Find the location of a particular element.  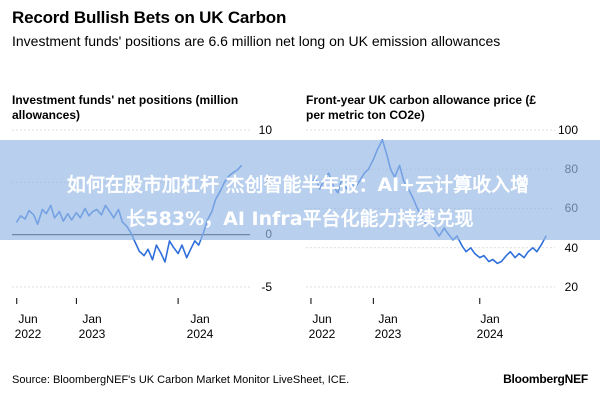

right-y-tick-label: 20 is located at coordinates (572, 287).